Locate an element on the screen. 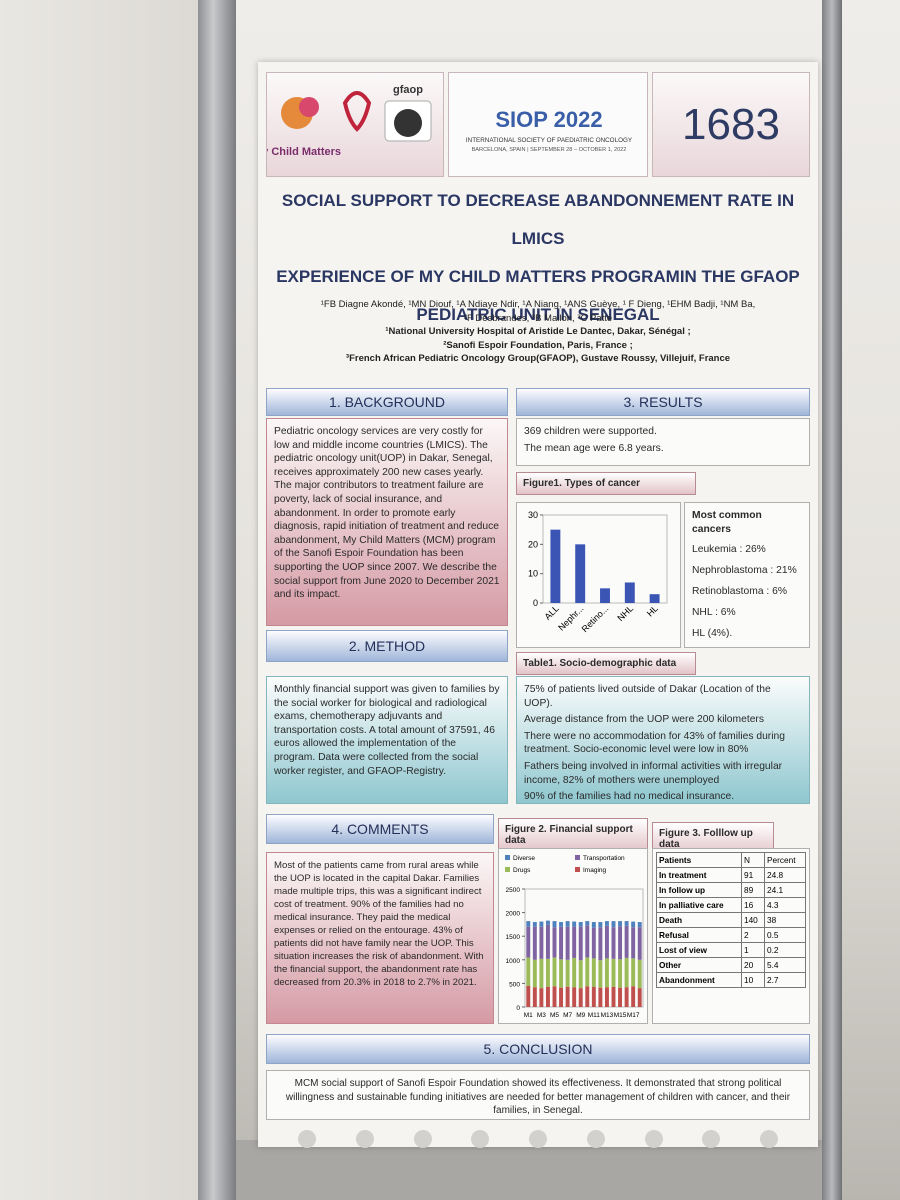  table-row: Refusal 2 0.5 is located at coordinates (731, 935).